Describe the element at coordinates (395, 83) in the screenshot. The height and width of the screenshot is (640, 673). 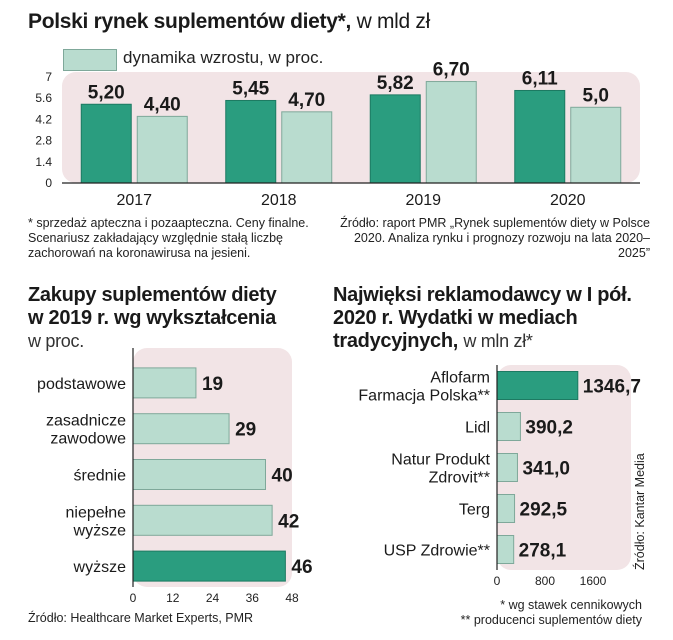
I see `chart1-bar-label: 5,82` at that location.